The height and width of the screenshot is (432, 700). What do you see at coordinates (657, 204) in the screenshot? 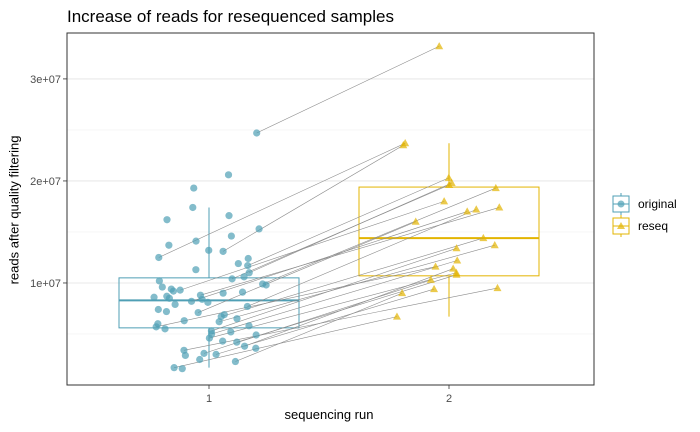
I see `legend-label-original: original` at bounding box center [657, 204].